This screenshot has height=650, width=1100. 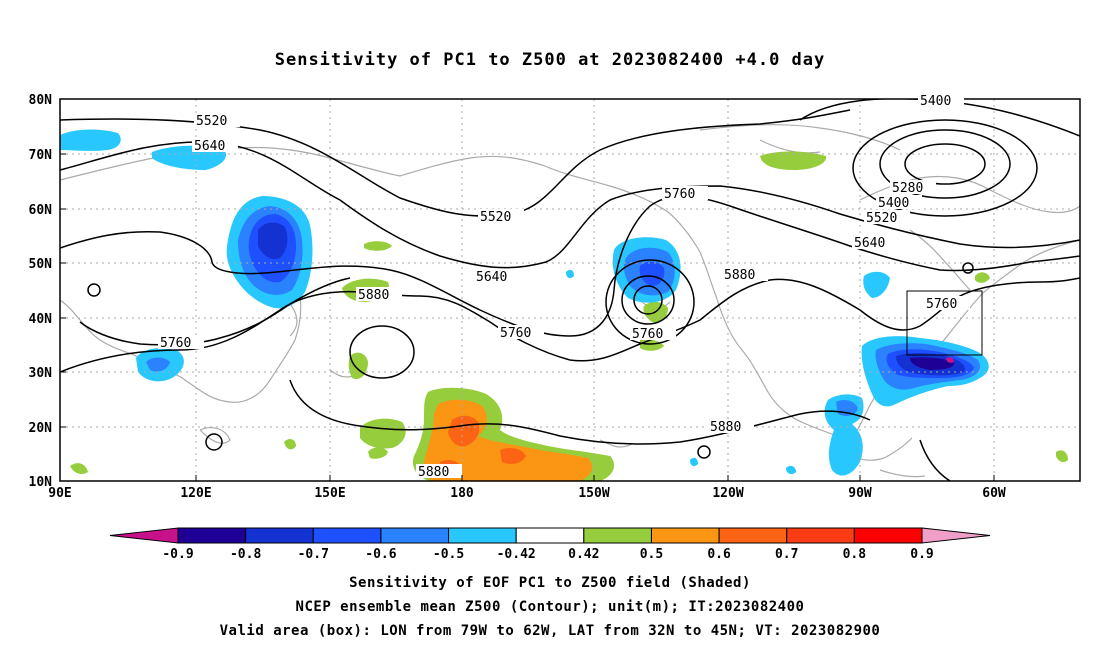 I want to click on colorbar-tick-label: -0.8, so click(x=245, y=554).